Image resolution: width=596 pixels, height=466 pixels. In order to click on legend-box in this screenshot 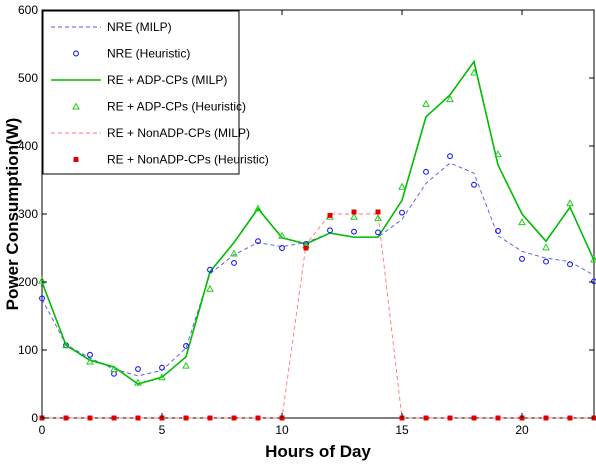, I will do `click(141, 92)`.